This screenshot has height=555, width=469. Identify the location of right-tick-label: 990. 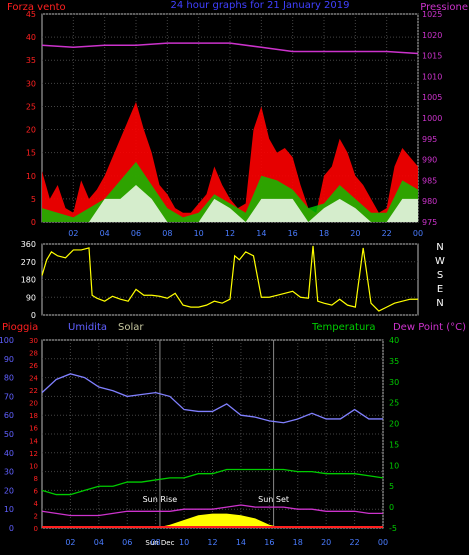
(429, 160).